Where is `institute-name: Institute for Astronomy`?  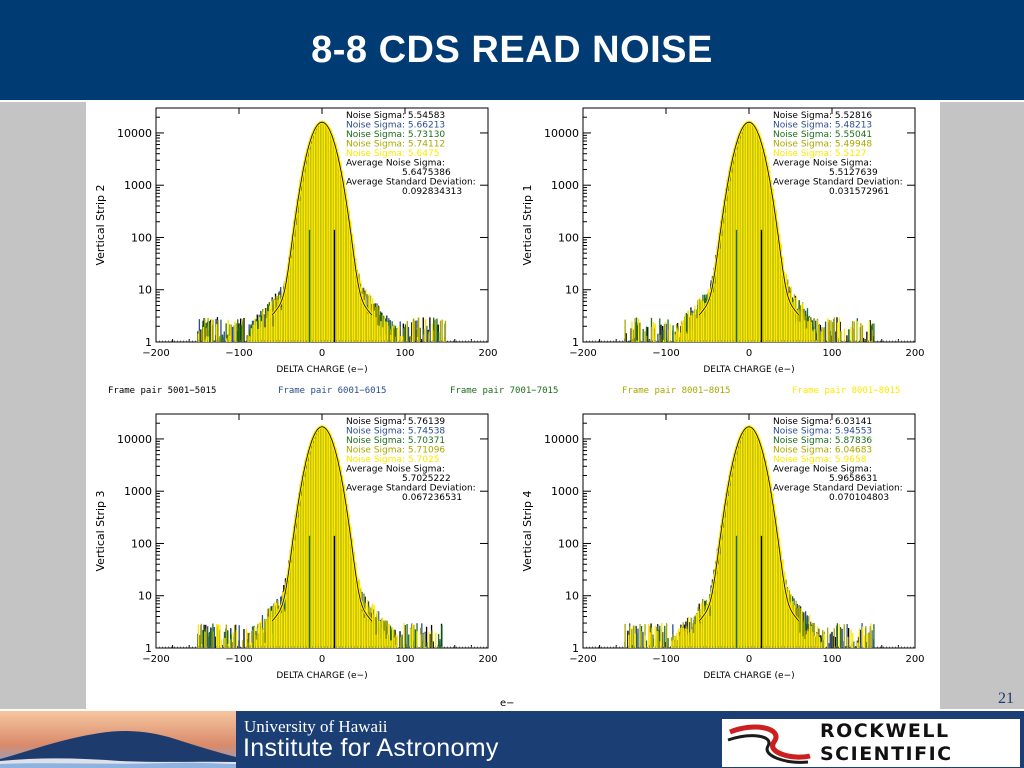
institute-name: Institute for Astronomy is located at coordinates (371, 748).